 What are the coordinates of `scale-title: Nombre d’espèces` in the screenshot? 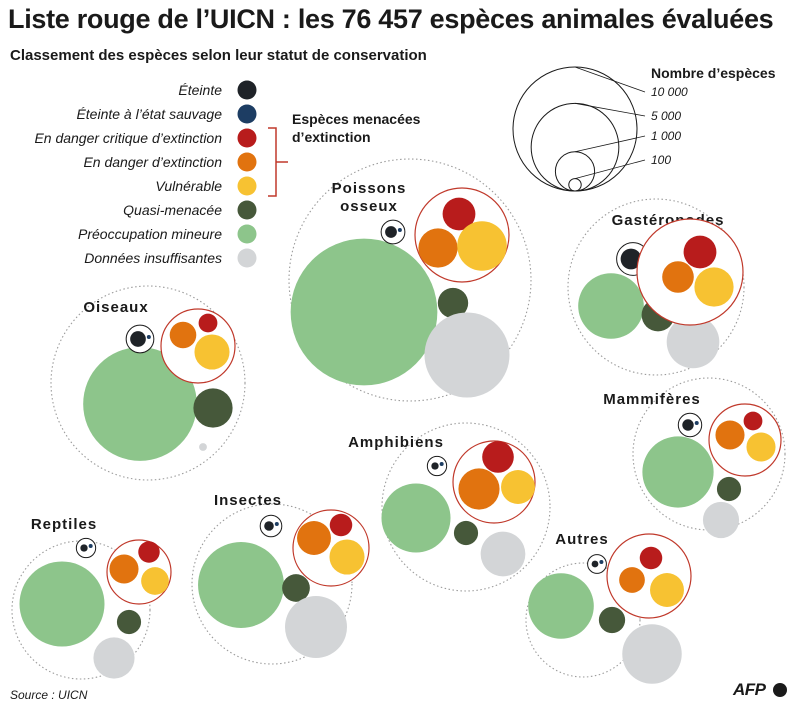 It's located at (713, 73).